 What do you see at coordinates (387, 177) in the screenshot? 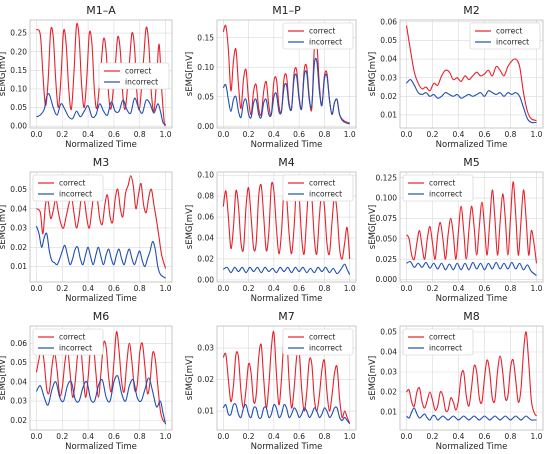
I see `y-tick-label: 0.125` at bounding box center [387, 177].